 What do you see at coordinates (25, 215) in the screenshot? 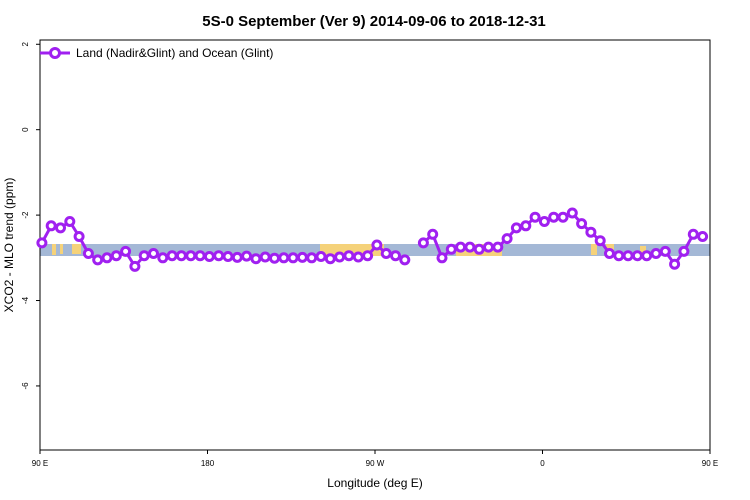
I see `y-tick-label: -2` at bounding box center [25, 215].